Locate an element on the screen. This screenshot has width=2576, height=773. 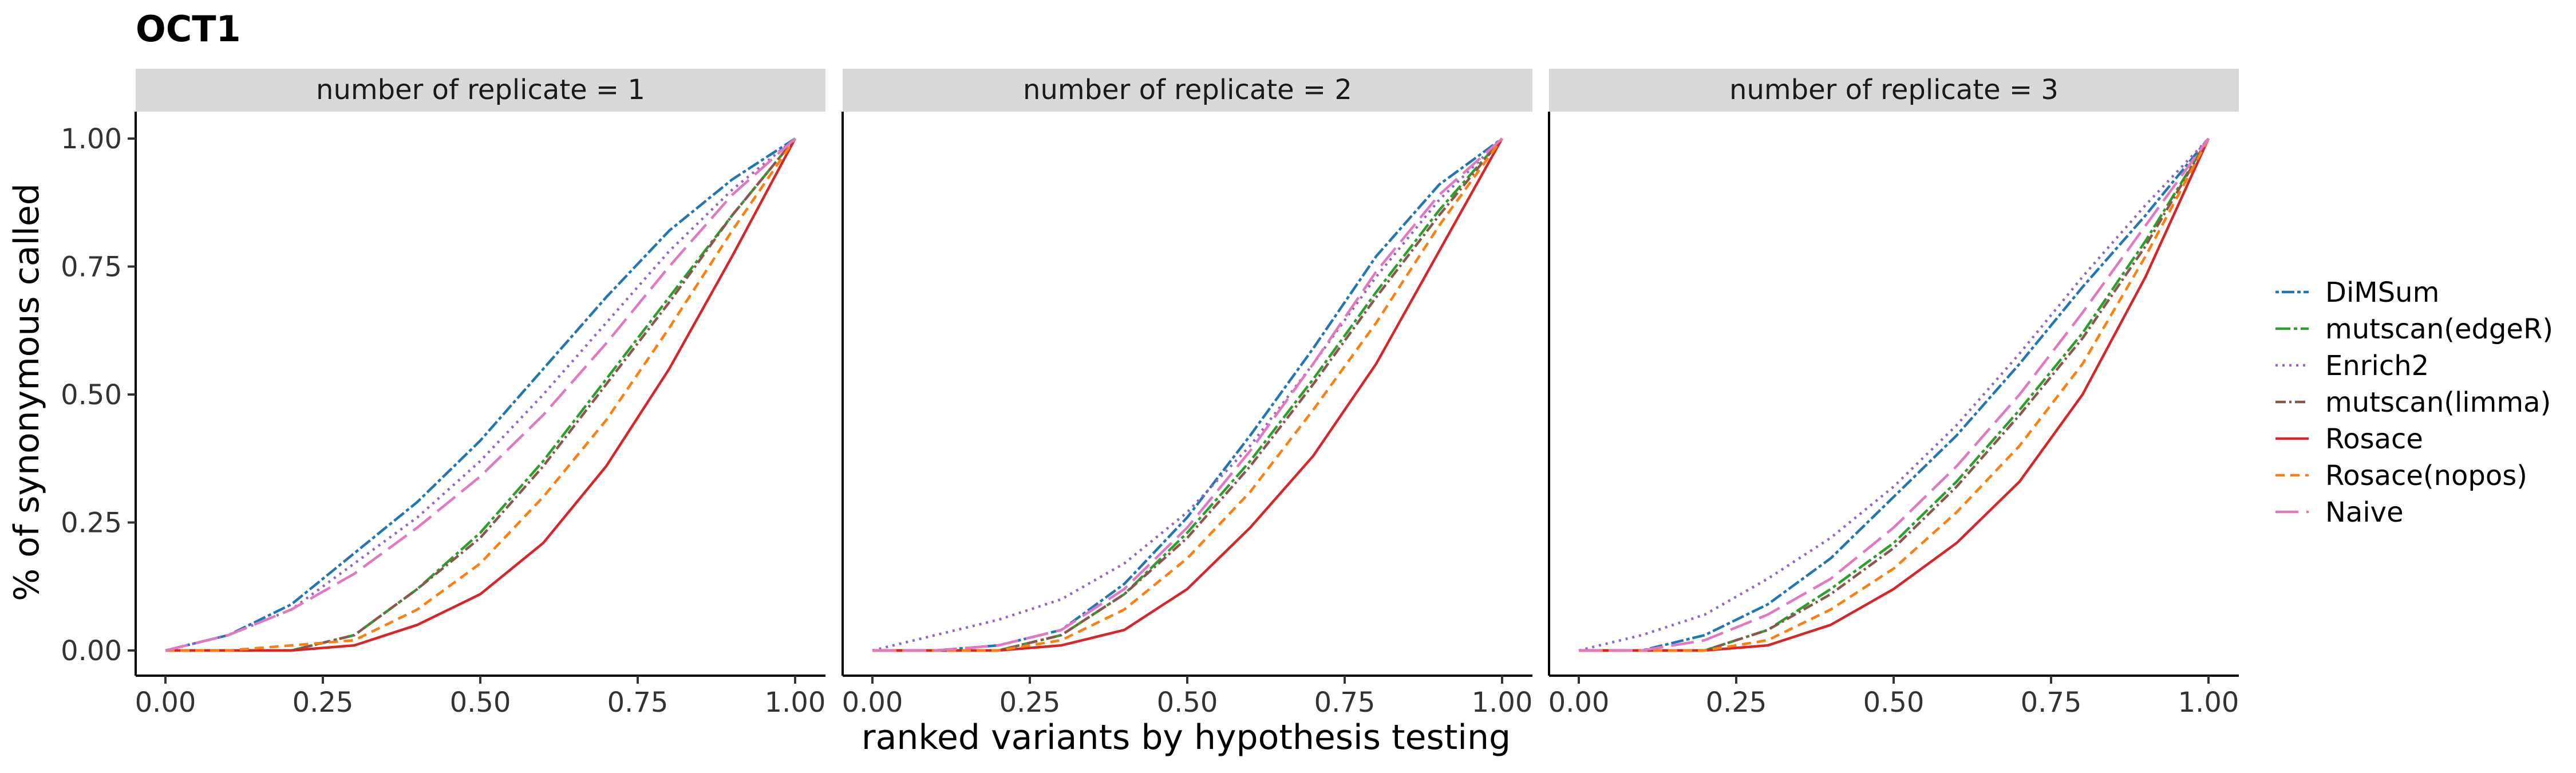
chart-title: OCT1 is located at coordinates (188, 29).